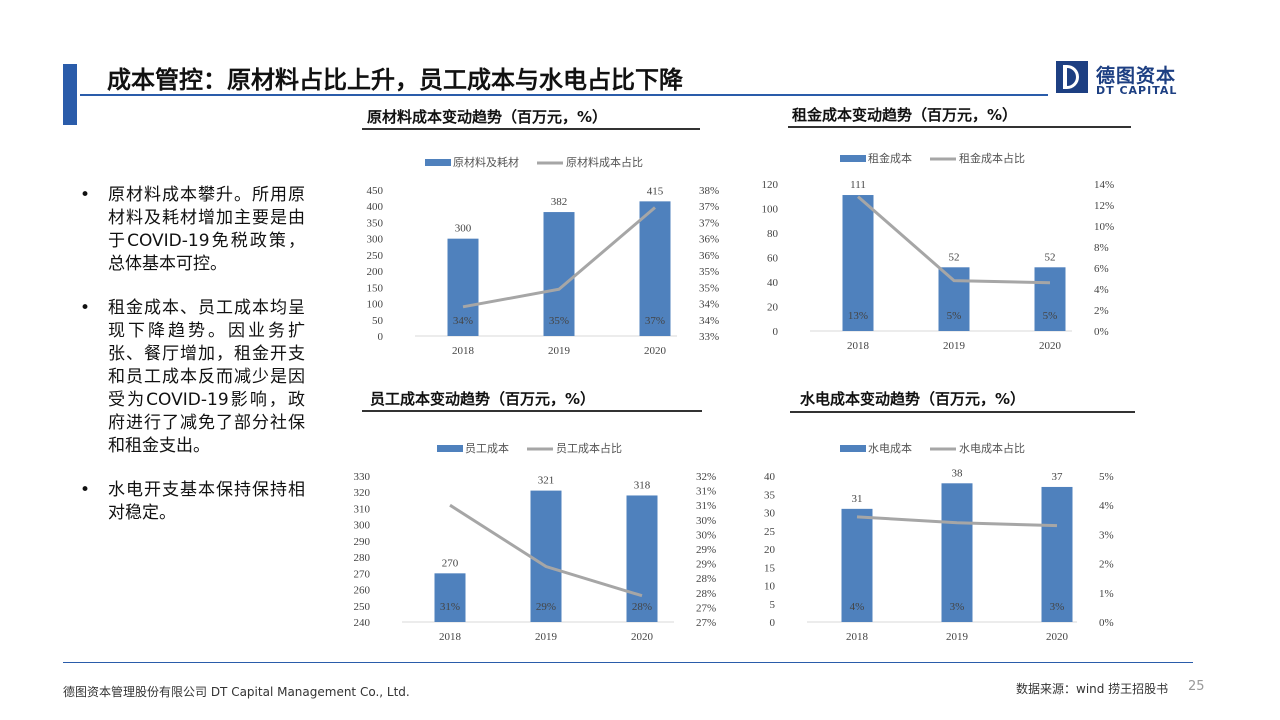  Describe the element at coordinates (709, 223) in the screenshot. I see `right-axis-tick-label: 37%` at that location.